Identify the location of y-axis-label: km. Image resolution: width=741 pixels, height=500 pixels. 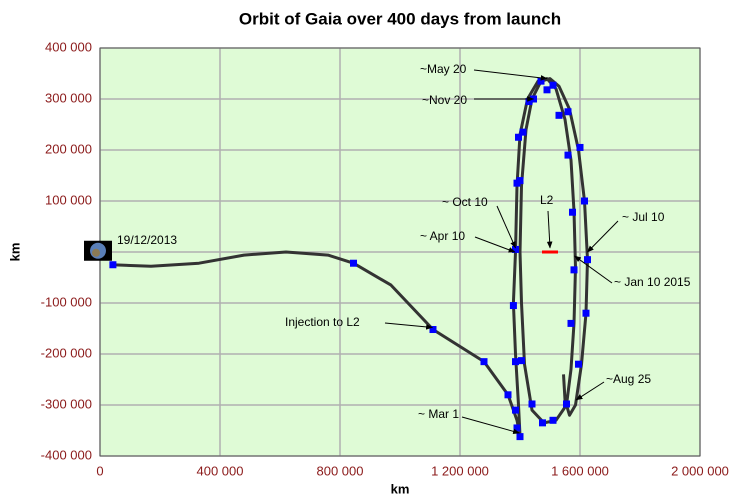
(14, 252).